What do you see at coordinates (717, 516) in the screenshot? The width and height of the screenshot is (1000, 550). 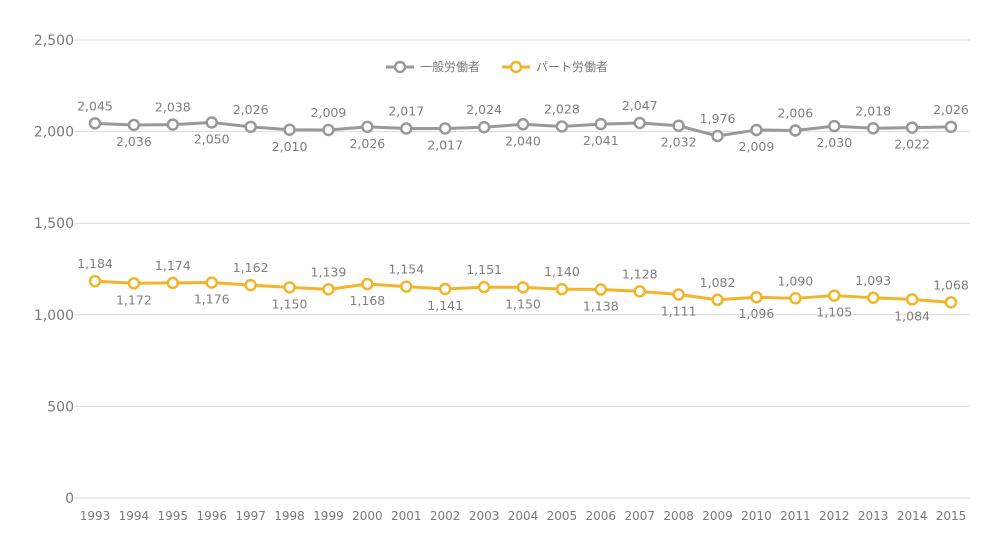 I see `x-tick-label: 2009` at bounding box center [717, 516].